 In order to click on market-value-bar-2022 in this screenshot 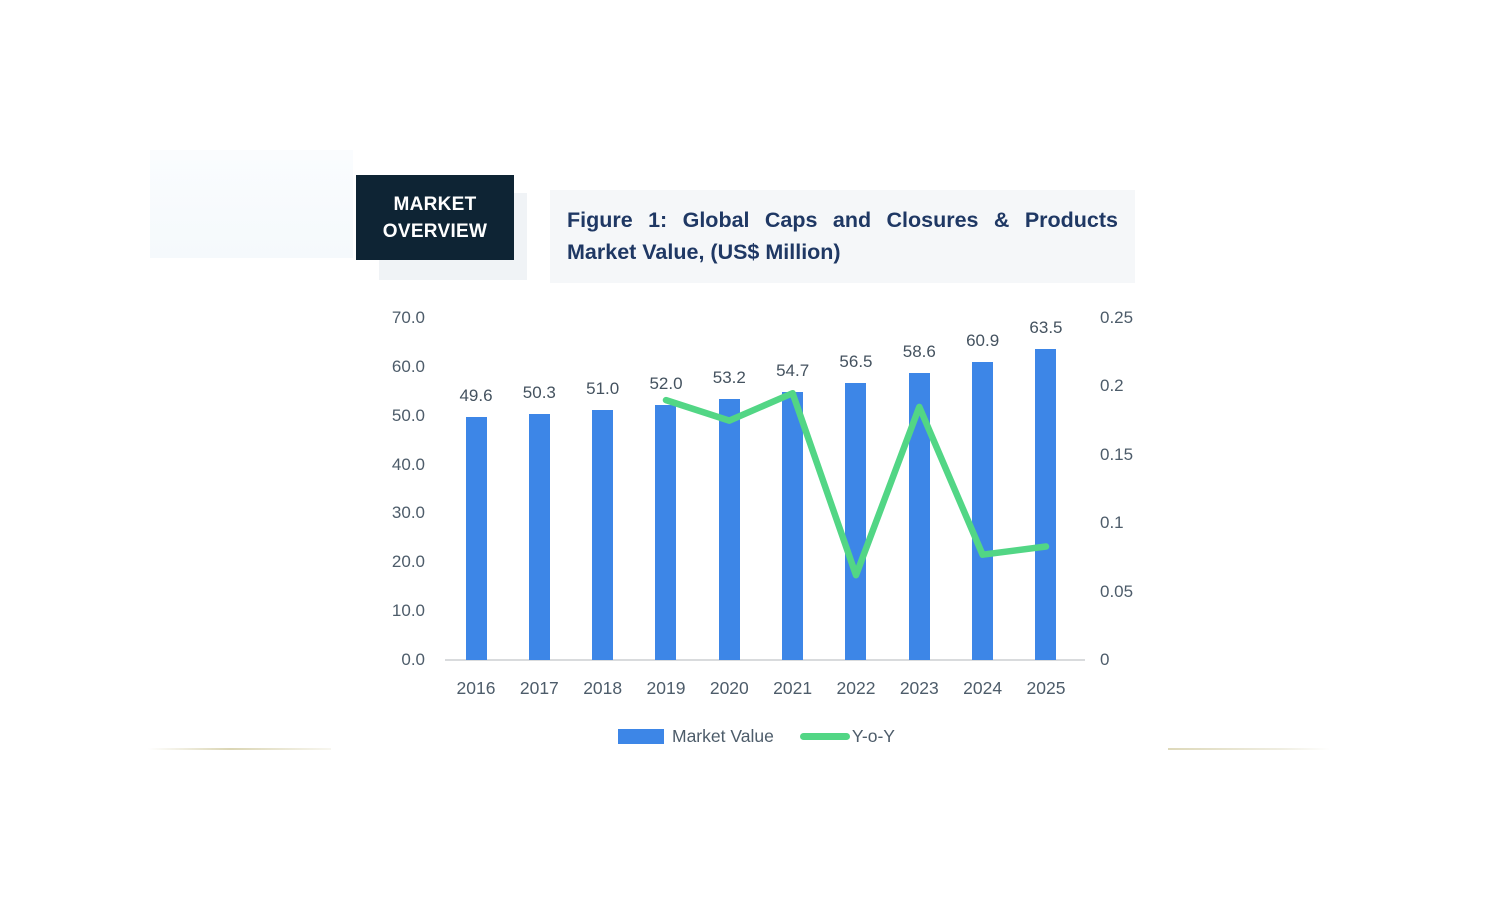, I will do `click(856, 521)`.